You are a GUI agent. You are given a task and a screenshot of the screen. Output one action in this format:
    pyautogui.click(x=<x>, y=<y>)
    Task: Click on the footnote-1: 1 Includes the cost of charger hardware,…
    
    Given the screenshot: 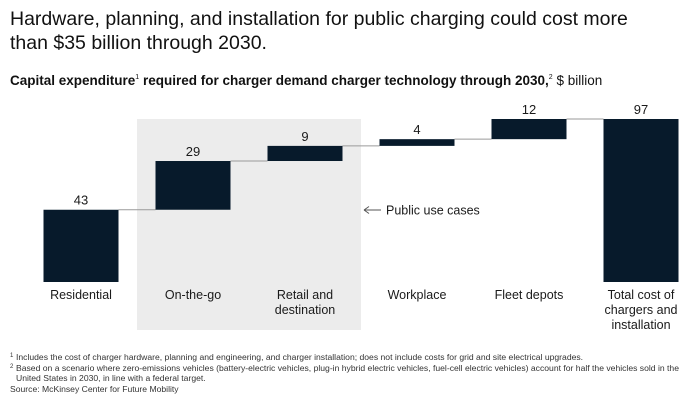 What is the action you would take?
    pyautogui.click(x=350, y=357)
    